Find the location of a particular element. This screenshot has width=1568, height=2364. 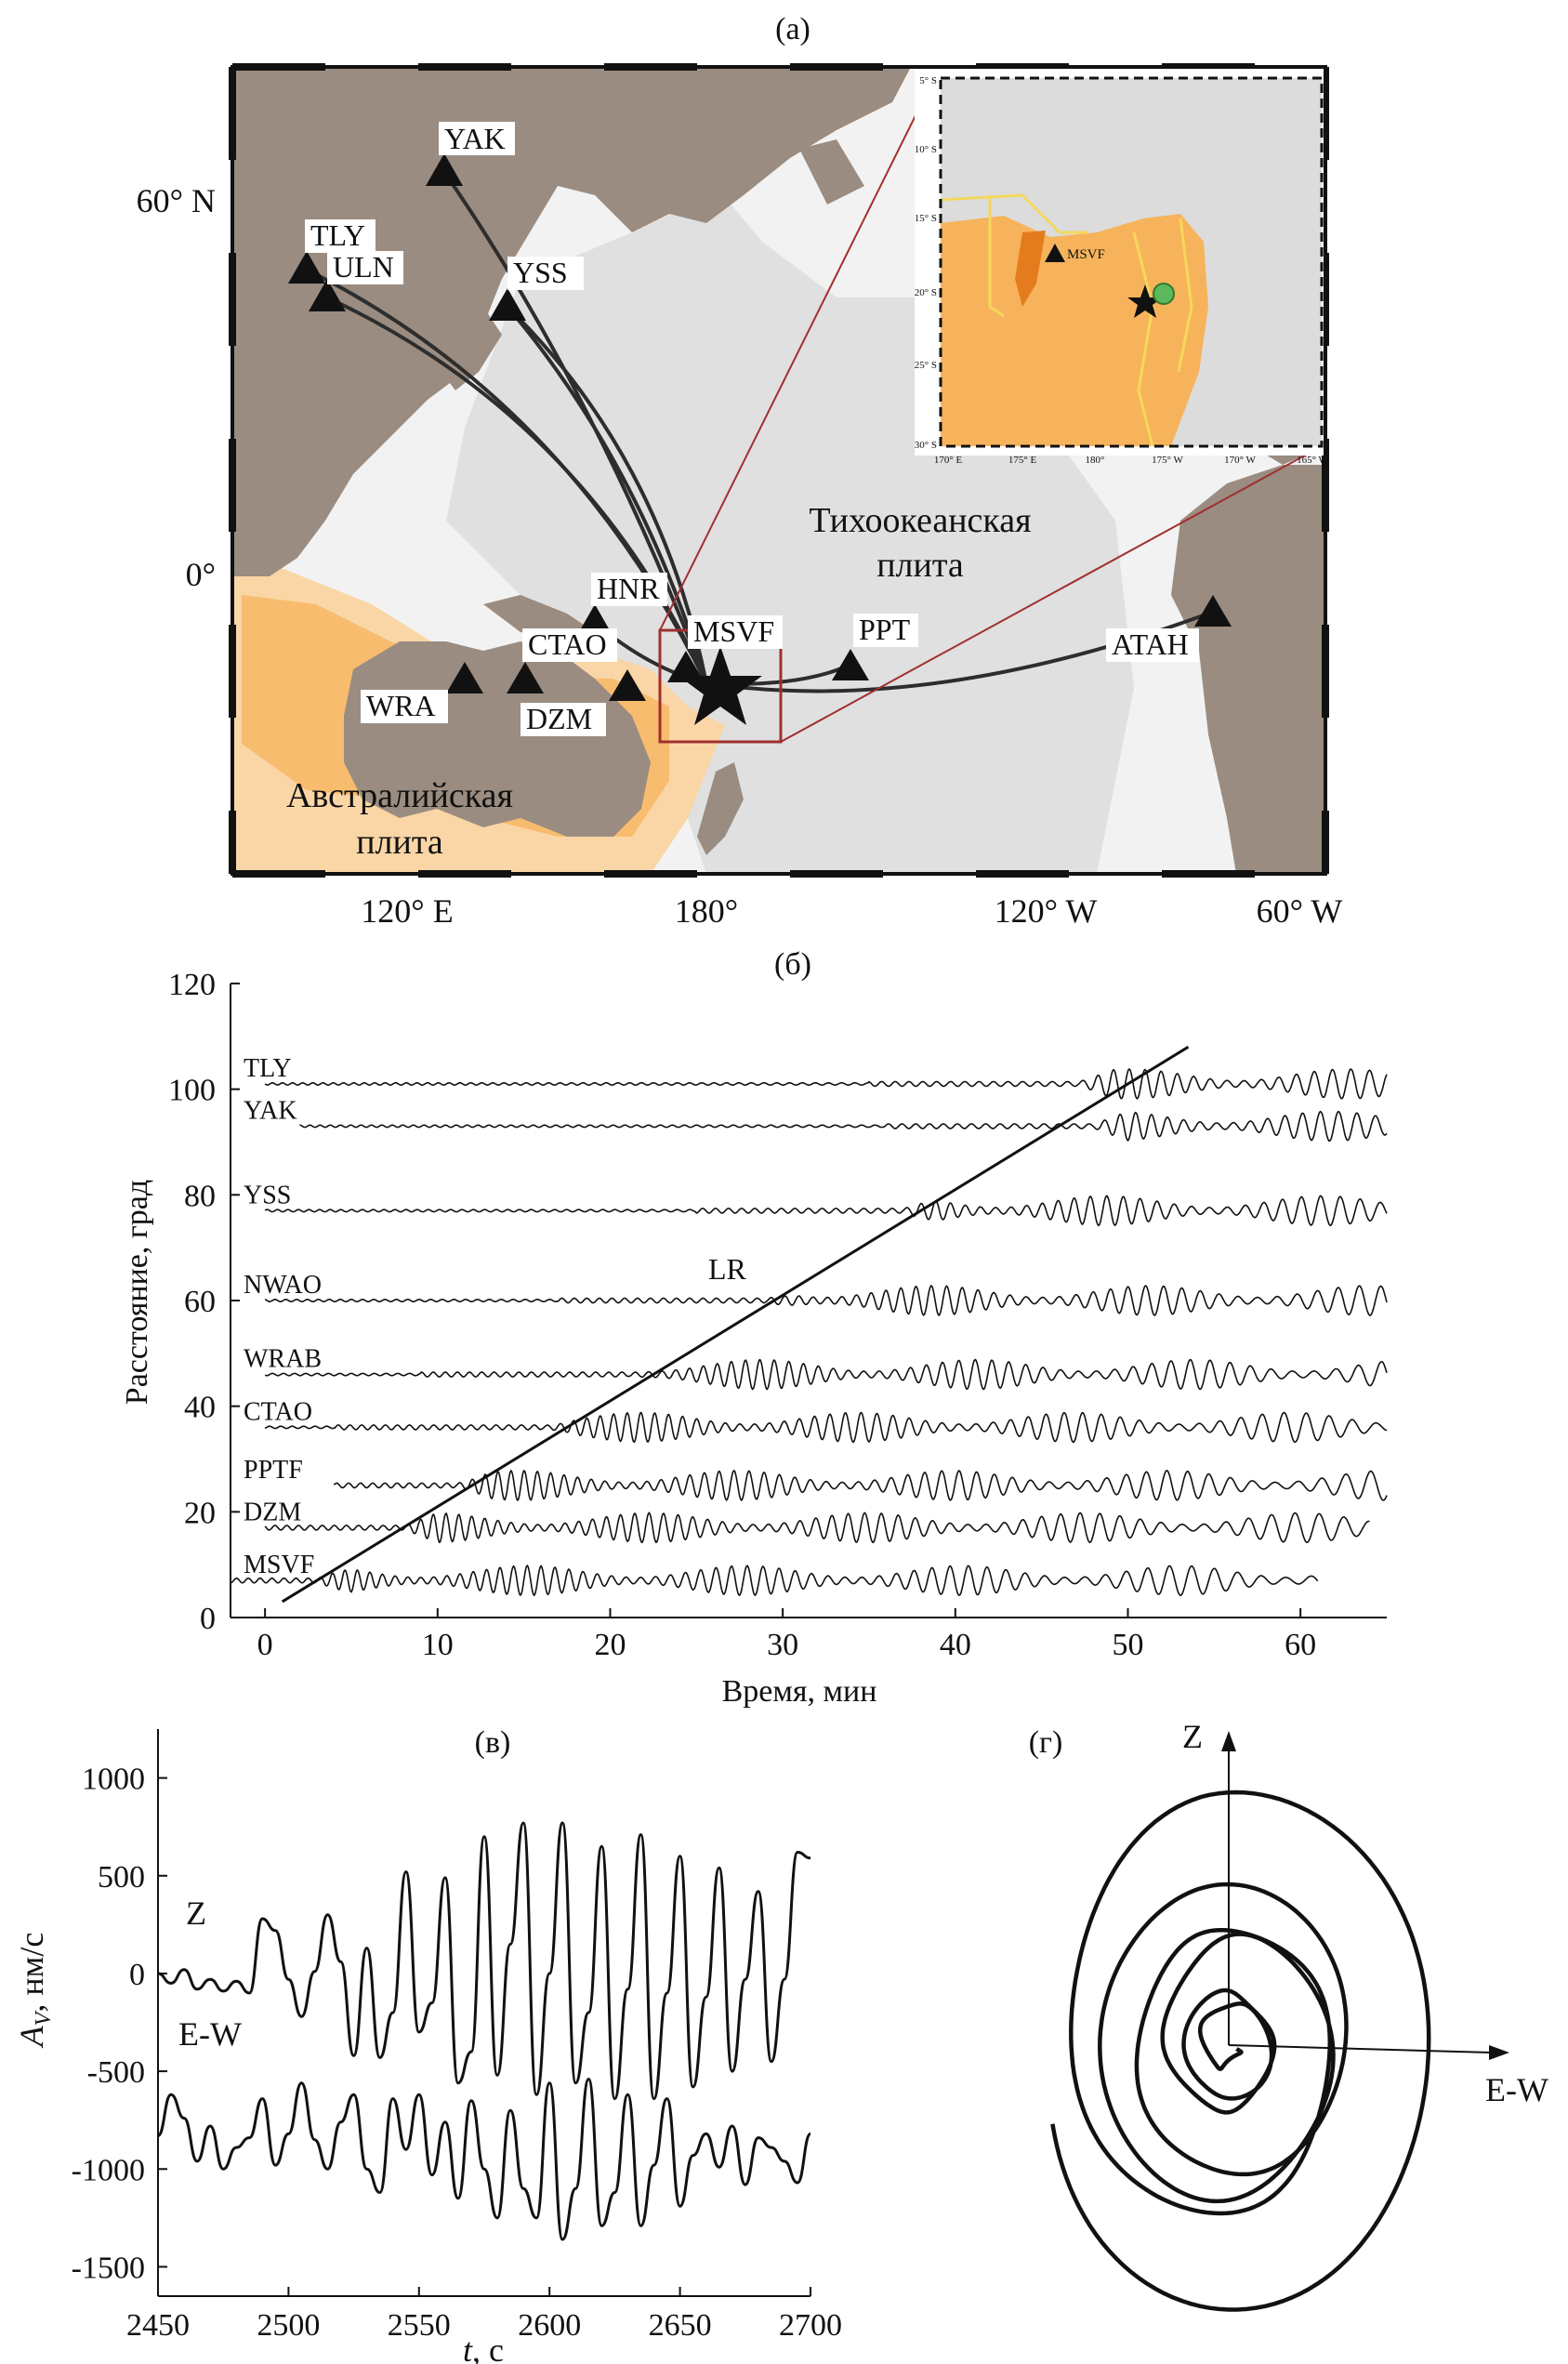

inset-green-marker is located at coordinates (1164, 294).